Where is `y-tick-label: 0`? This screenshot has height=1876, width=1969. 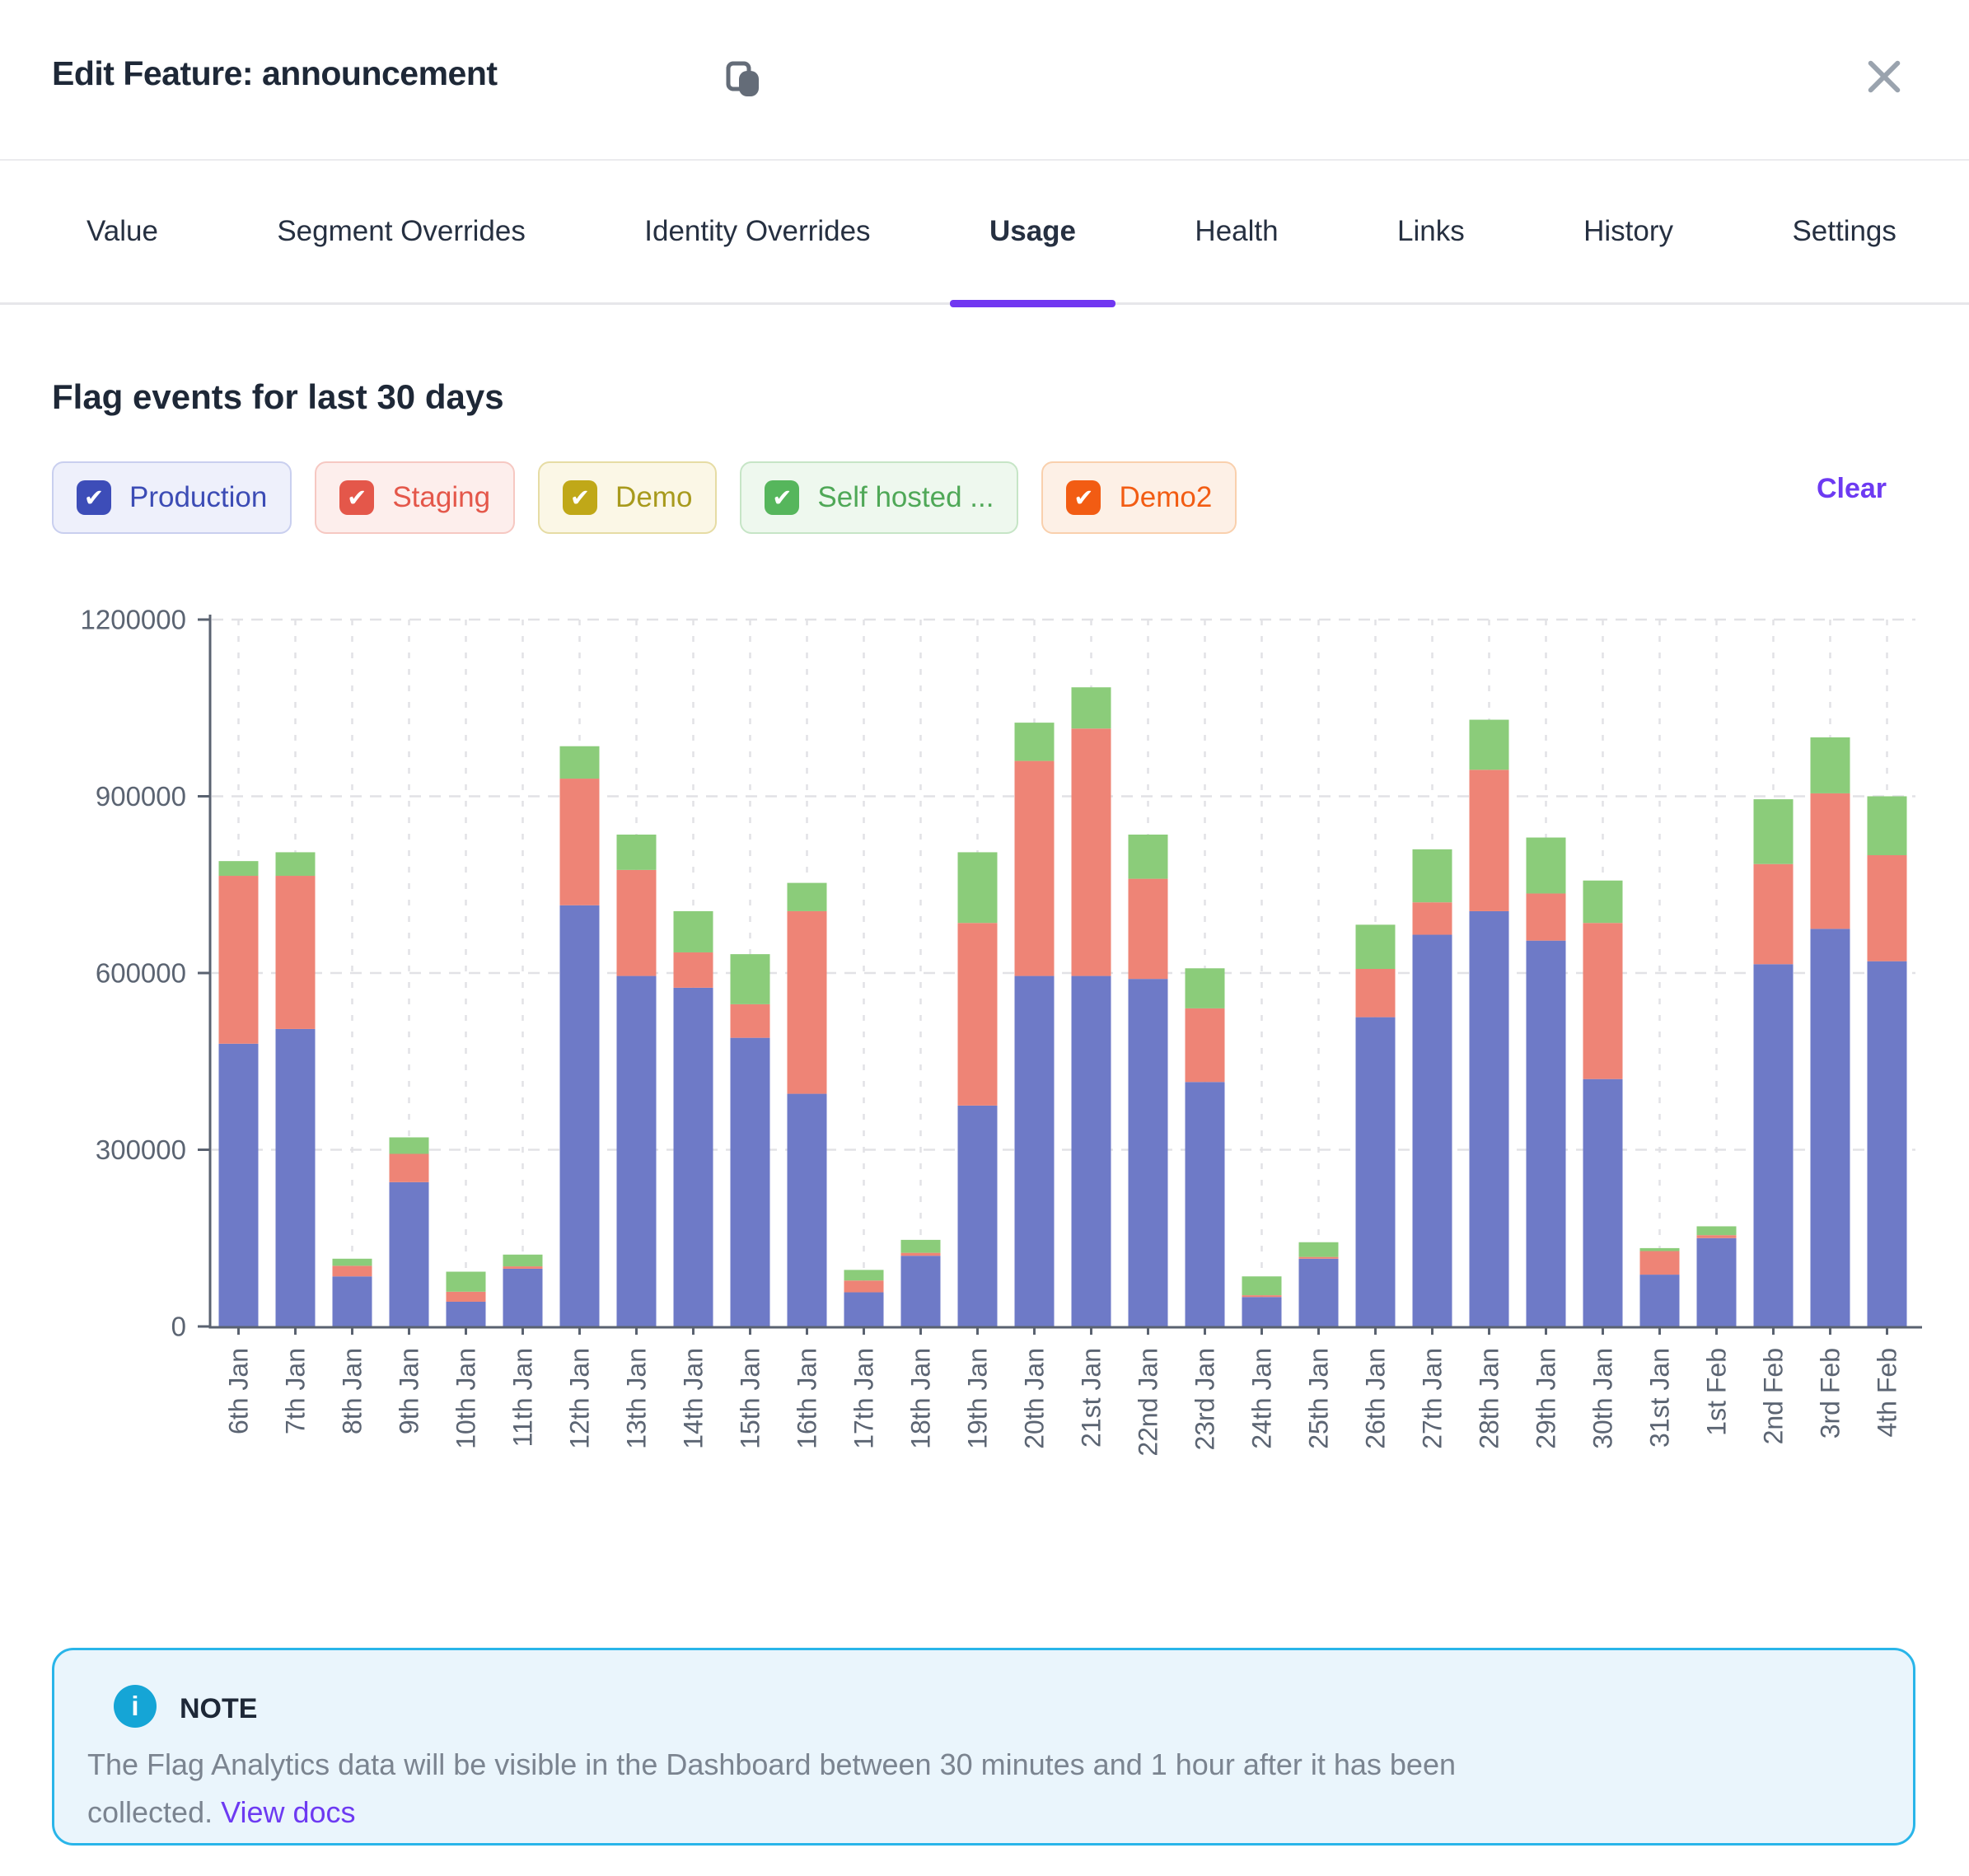 y-tick-label: 0 is located at coordinates (178, 1327).